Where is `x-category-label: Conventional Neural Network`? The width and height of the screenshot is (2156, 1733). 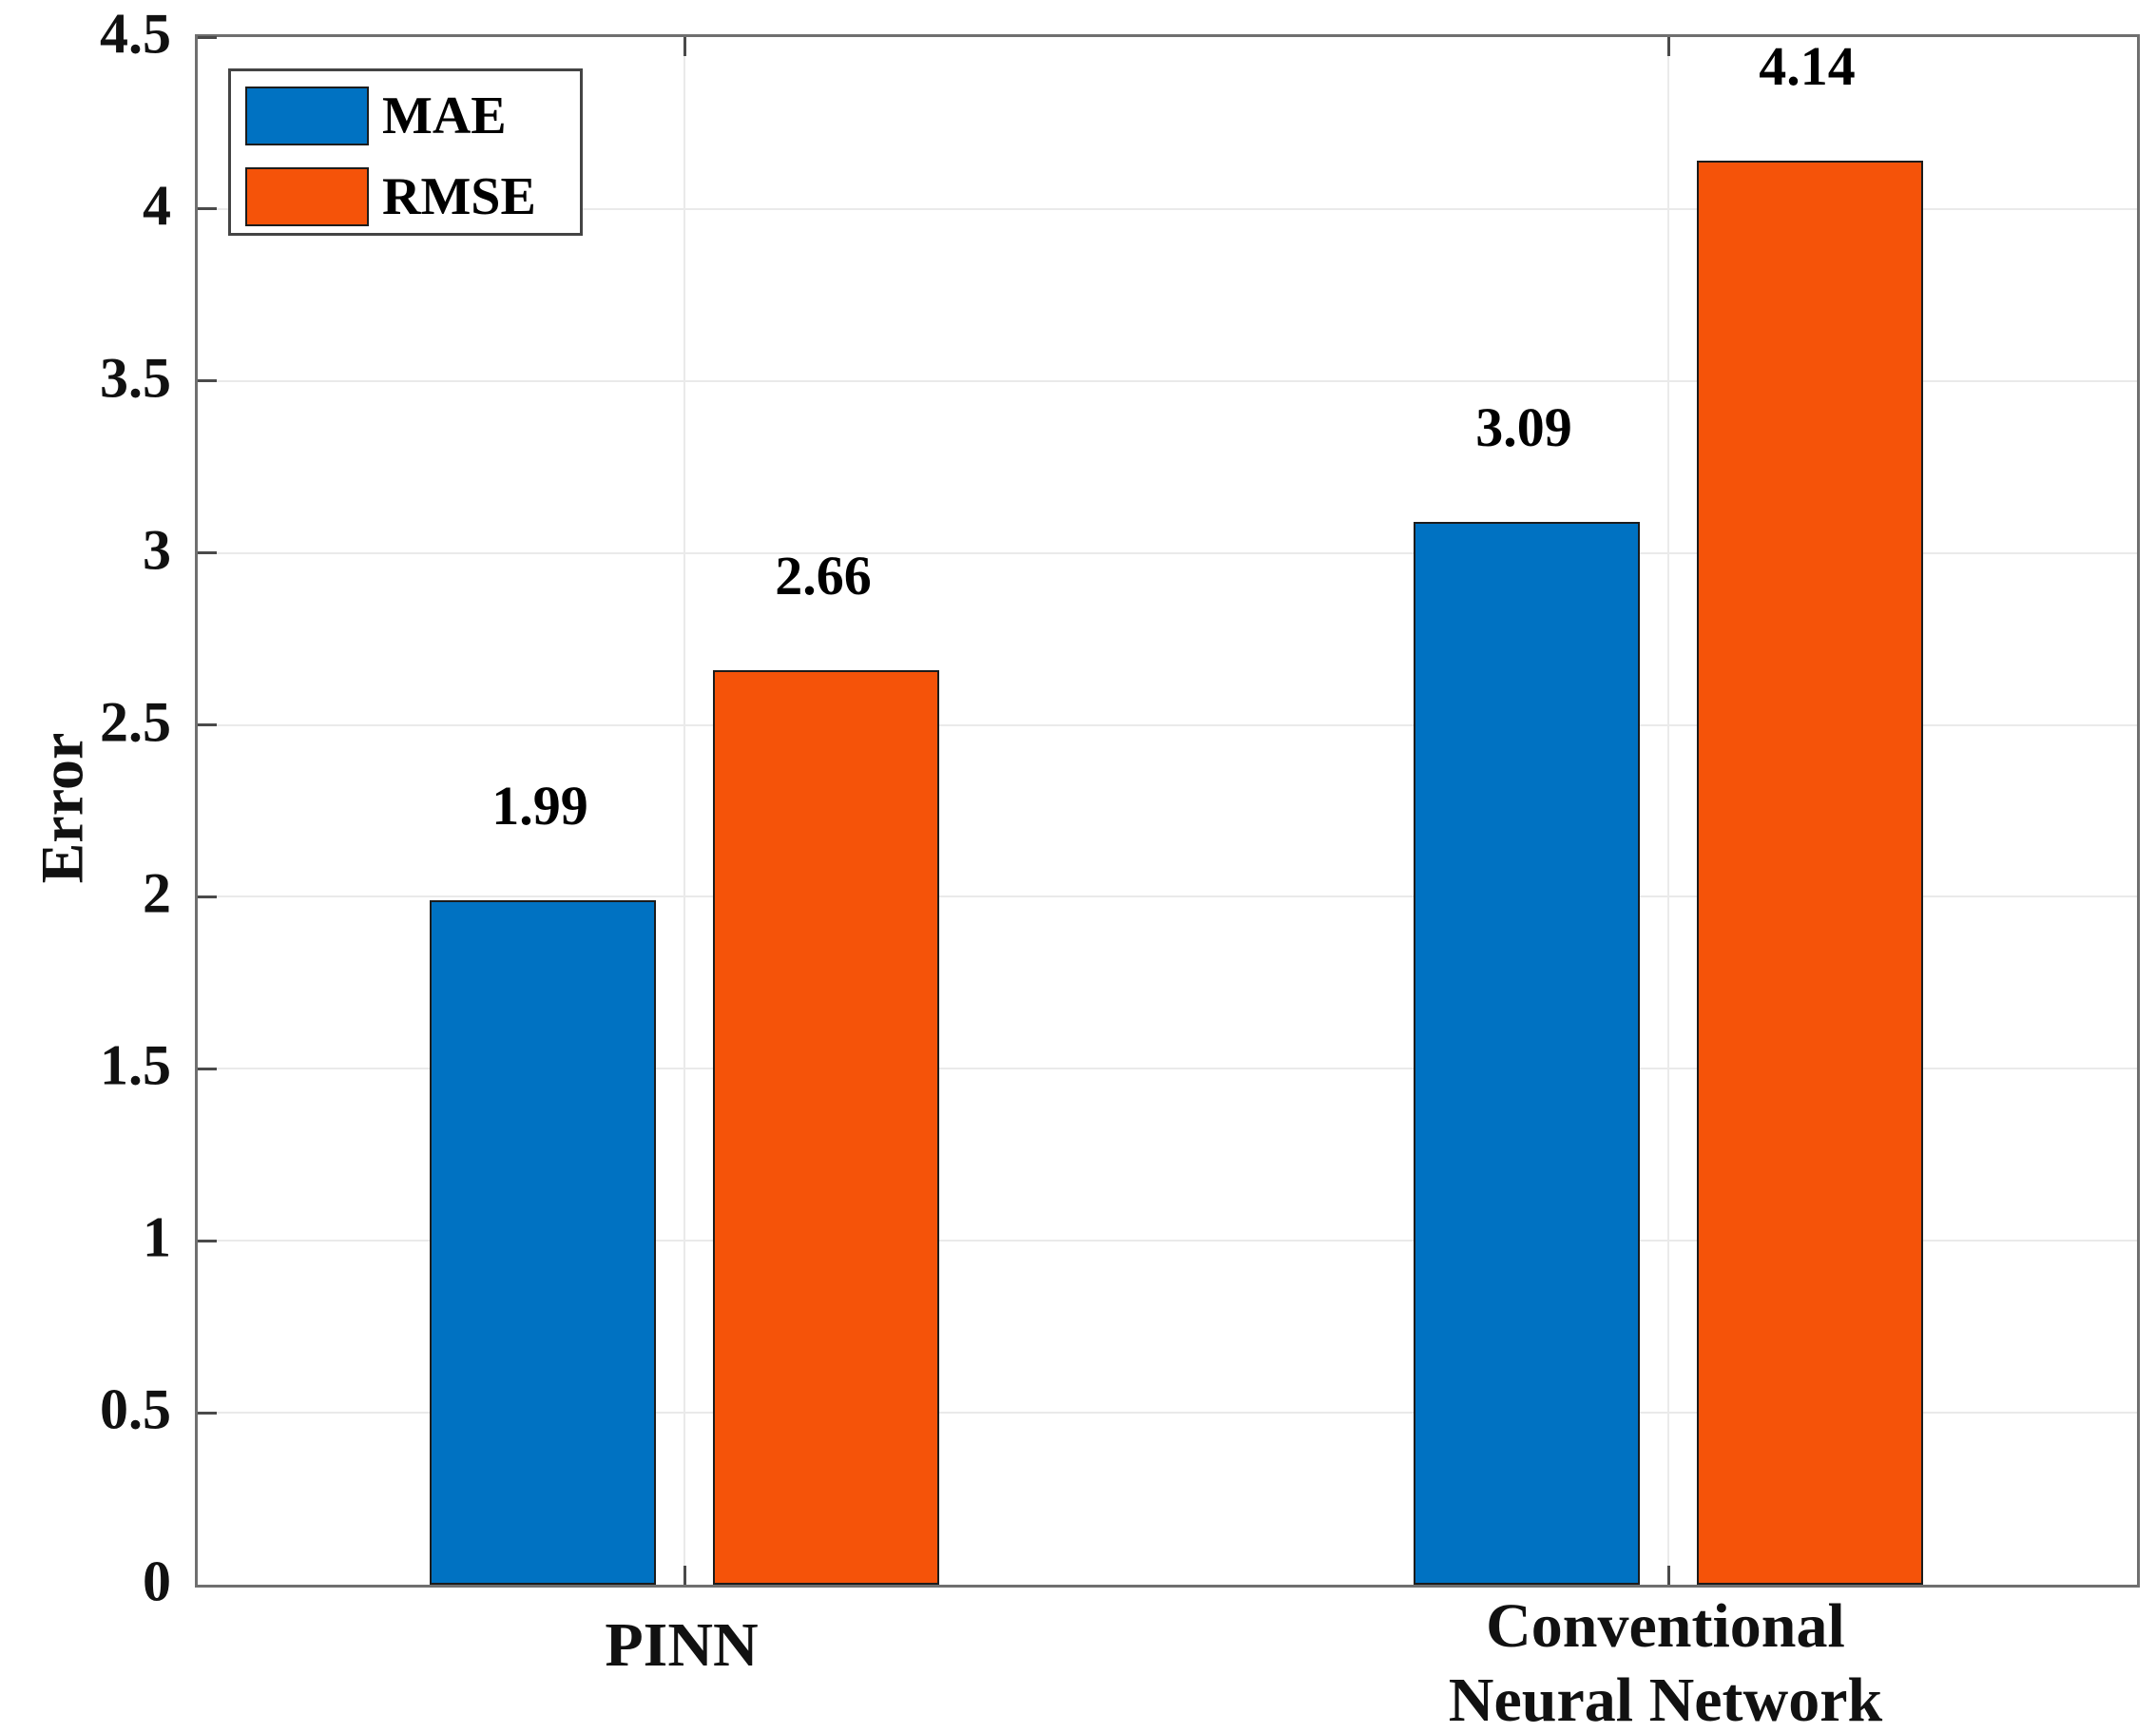
x-category-label: Conventional Neural Network is located at coordinates (1665, 1661).